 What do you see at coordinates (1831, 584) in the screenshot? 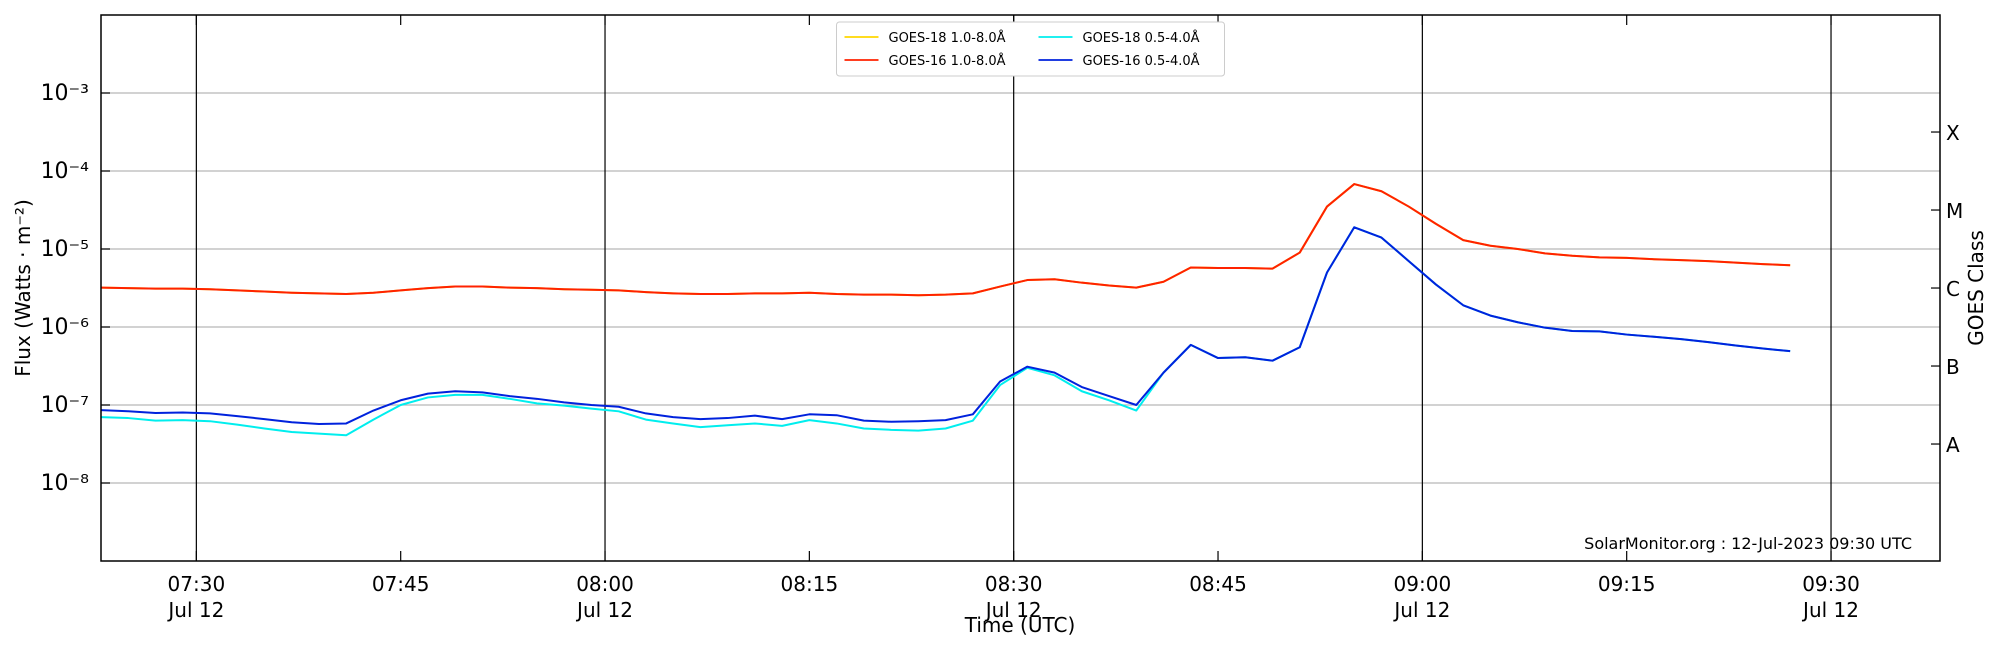
I see `x-tick-label-line: 09:30` at bounding box center [1831, 584].